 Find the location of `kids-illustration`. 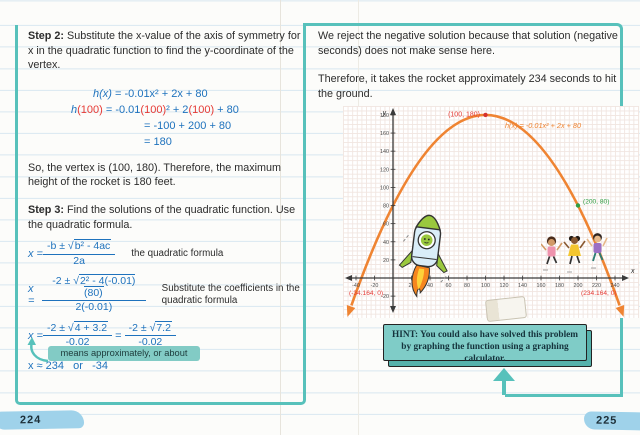

kids-illustration is located at coordinates (574, 253).